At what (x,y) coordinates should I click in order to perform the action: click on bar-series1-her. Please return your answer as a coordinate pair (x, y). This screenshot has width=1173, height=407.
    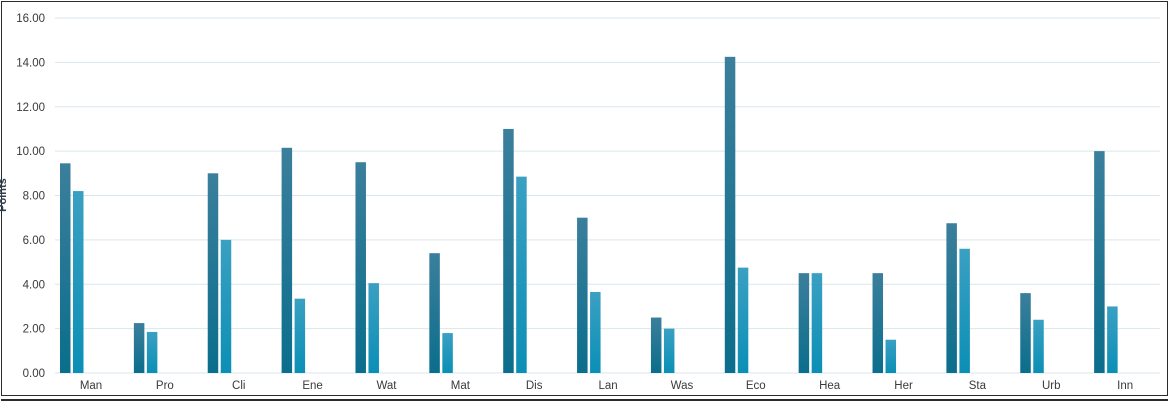
    Looking at the image, I should click on (878, 323).